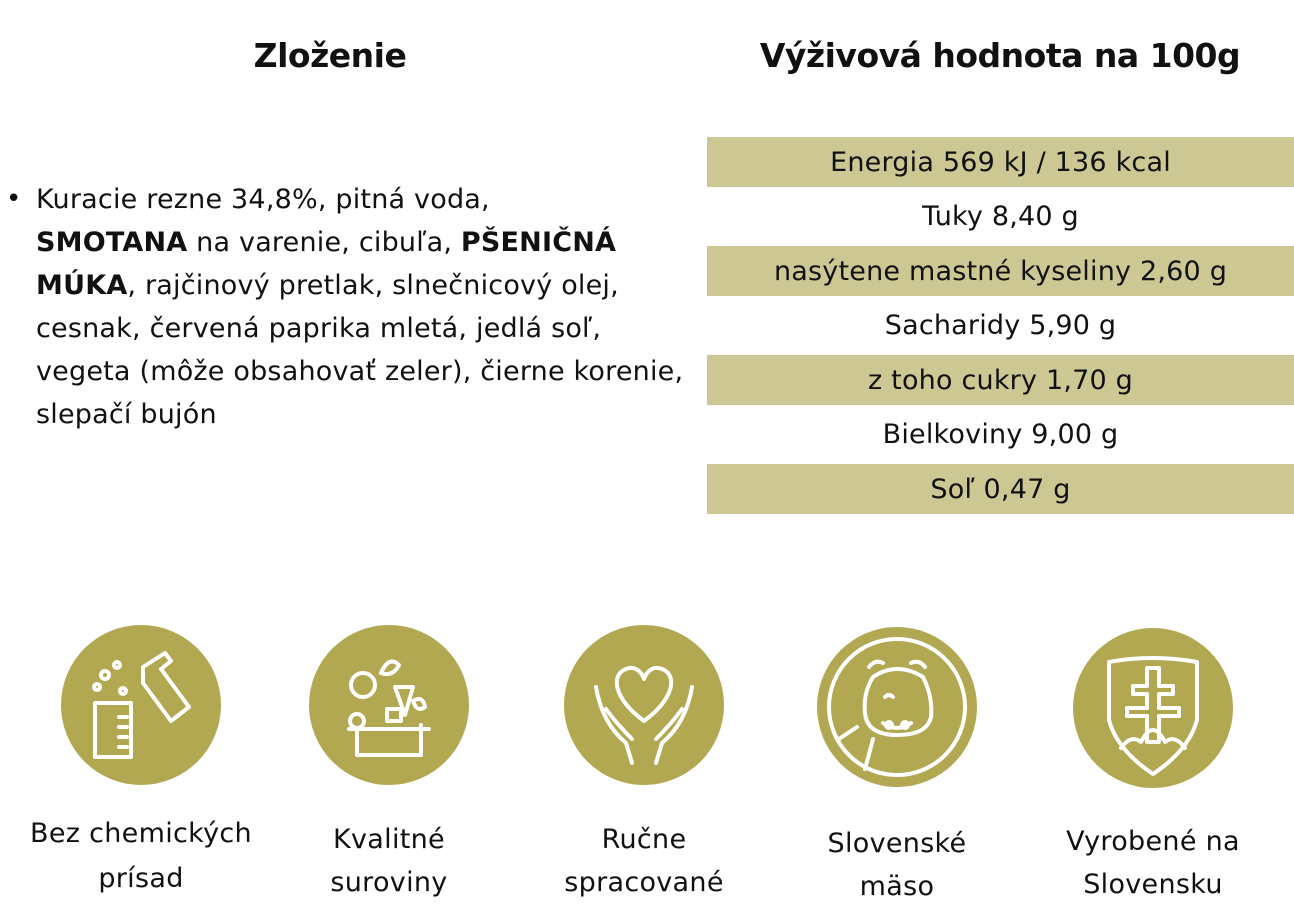  Describe the element at coordinates (644, 705) in the screenshot. I see `heart-hands-icon` at that location.